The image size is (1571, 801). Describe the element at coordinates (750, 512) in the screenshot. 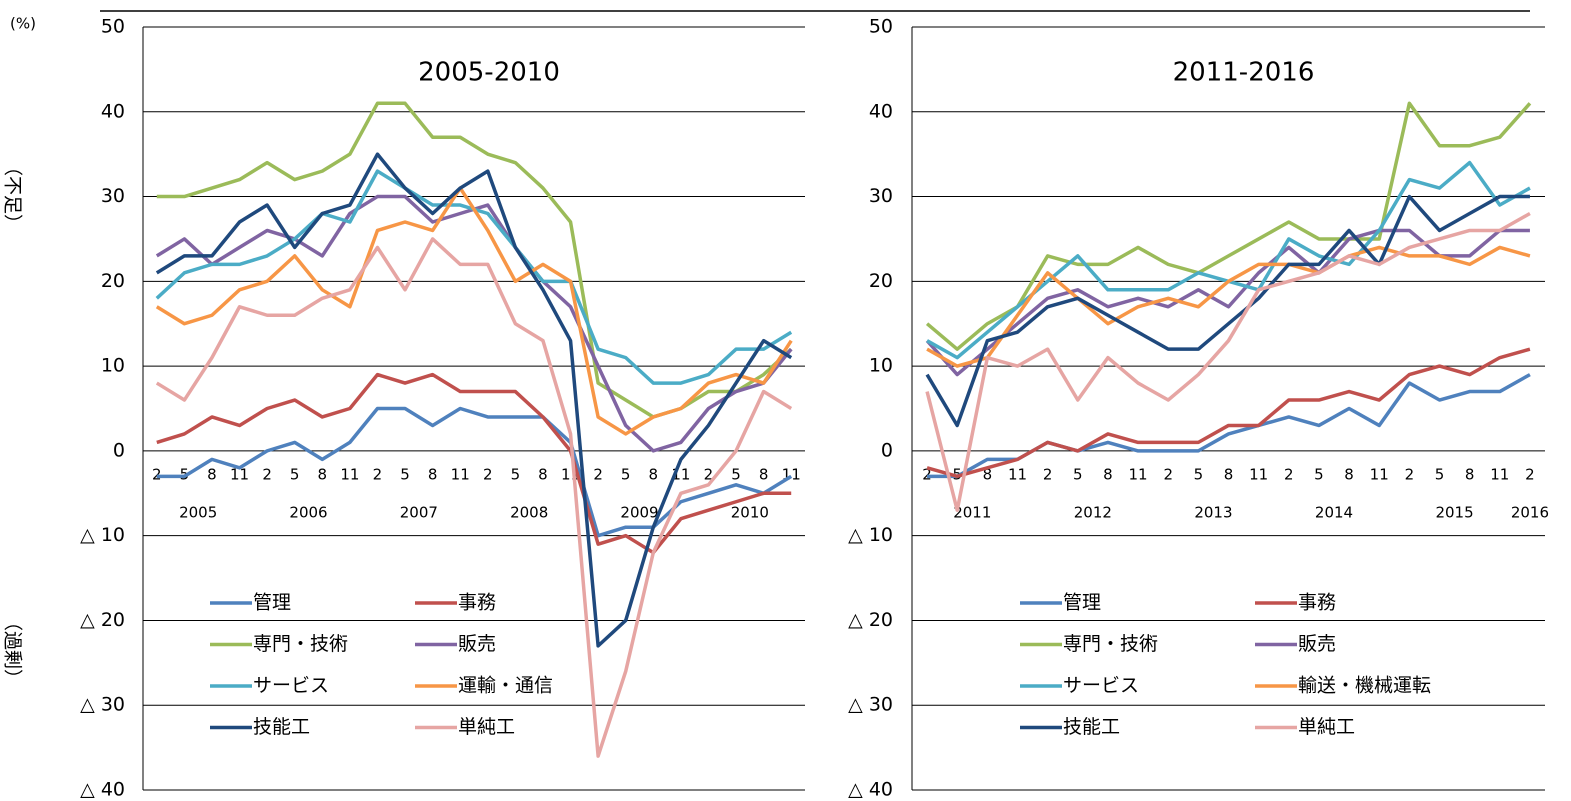

I see `year-label: 2010` at that location.